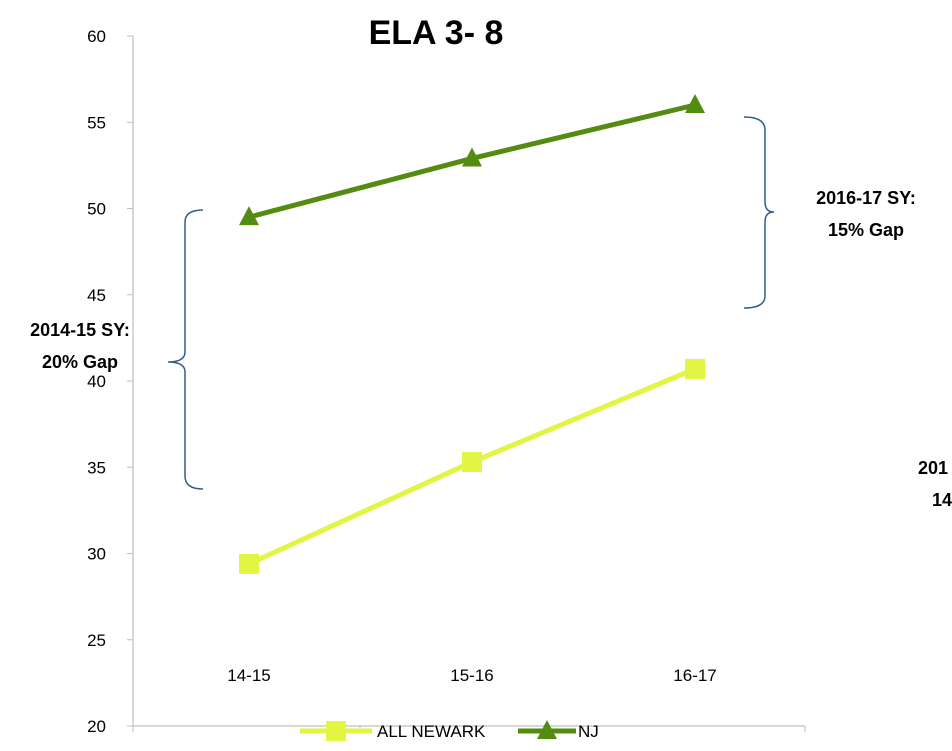 The height and width of the screenshot is (751, 952). I want to click on y-tick-label: 50, so click(96, 209).